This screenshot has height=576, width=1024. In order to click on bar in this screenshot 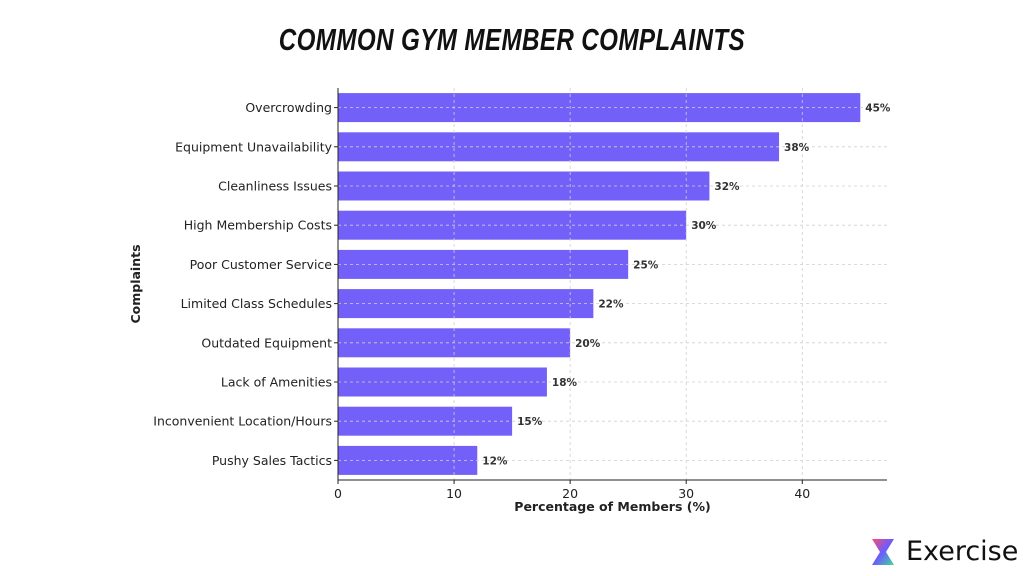, I will do `click(599, 108)`.